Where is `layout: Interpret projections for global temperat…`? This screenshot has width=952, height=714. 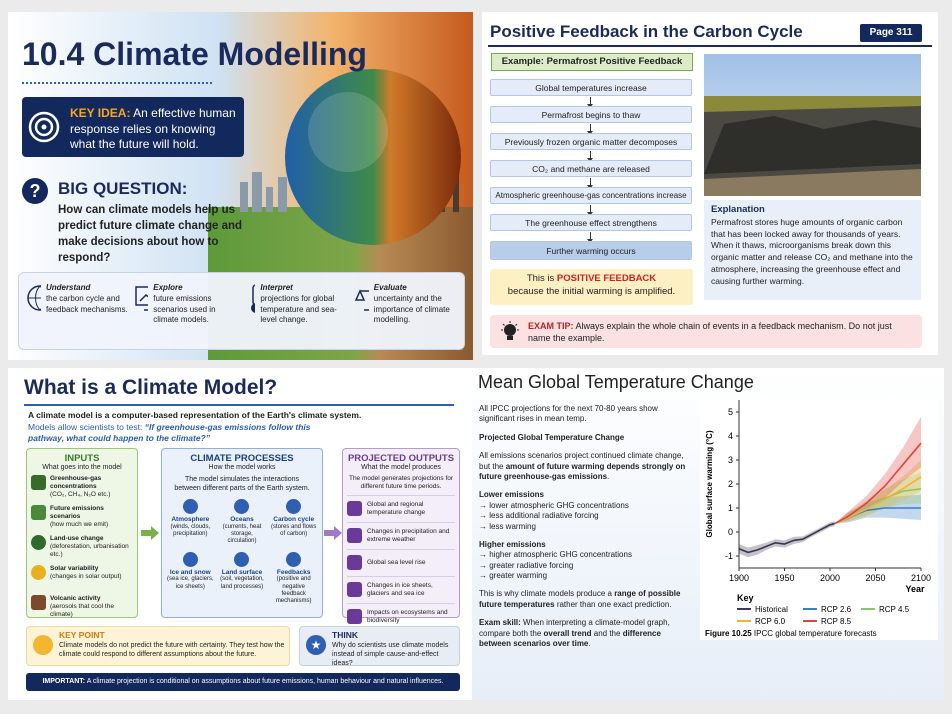
layout: Interpret projections for global temperat… is located at coordinates (305, 304).